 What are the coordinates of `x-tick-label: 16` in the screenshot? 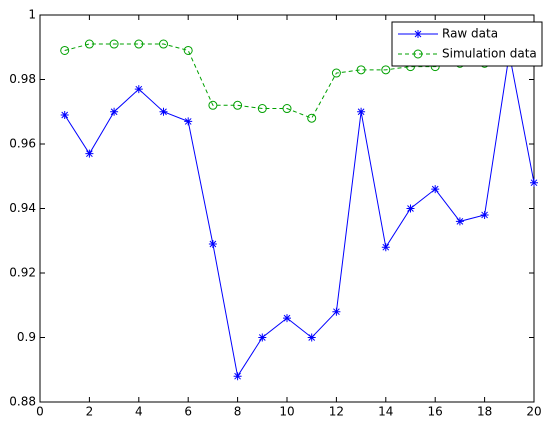 It's located at (435, 412).